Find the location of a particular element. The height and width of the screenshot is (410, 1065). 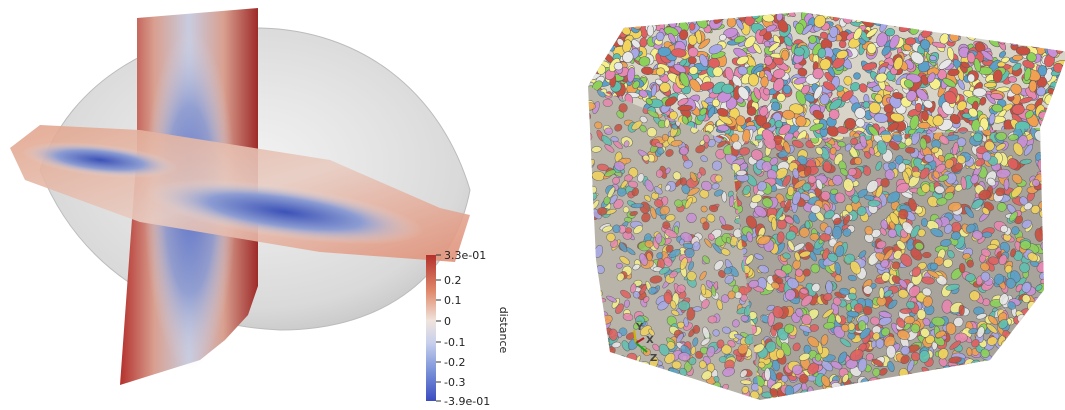

x-axis-label: X is located at coordinates (650, 340).